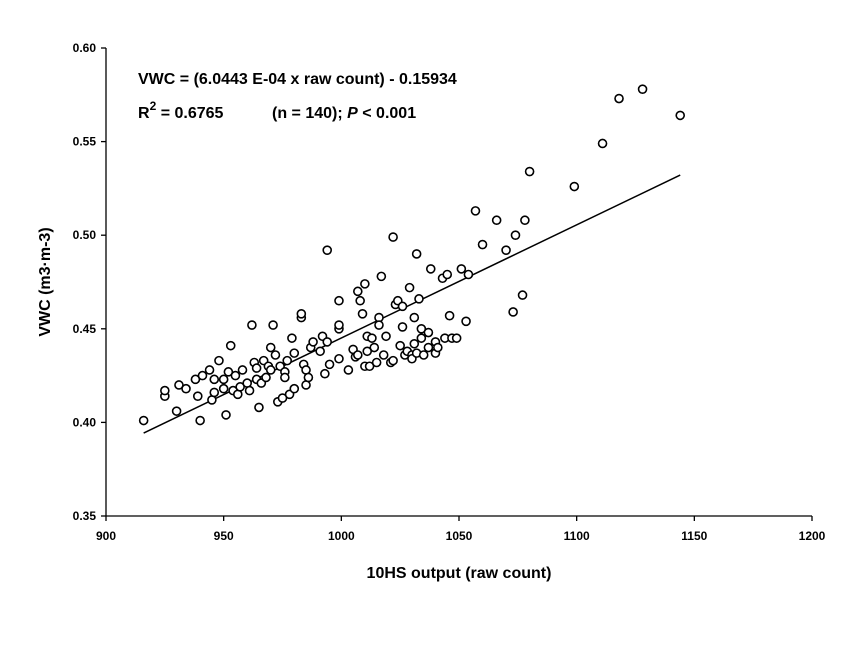 The width and height of the screenshot is (860, 659). I want to click on y-tick-label: 0.40, so click(85, 422).